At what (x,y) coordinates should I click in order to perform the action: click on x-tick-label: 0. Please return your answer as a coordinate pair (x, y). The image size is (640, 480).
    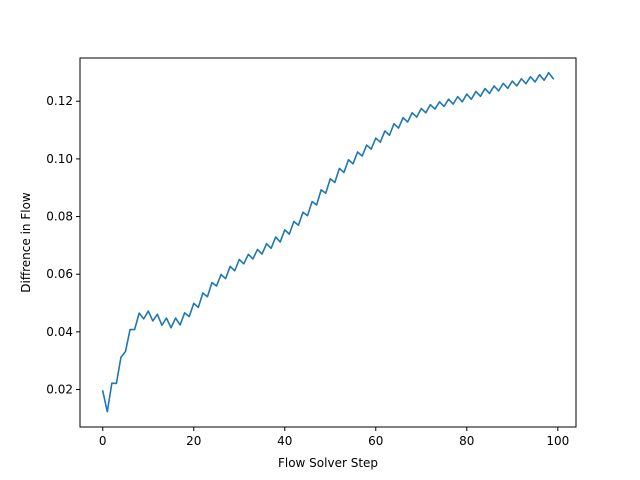
    Looking at the image, I should click on (103, 441).